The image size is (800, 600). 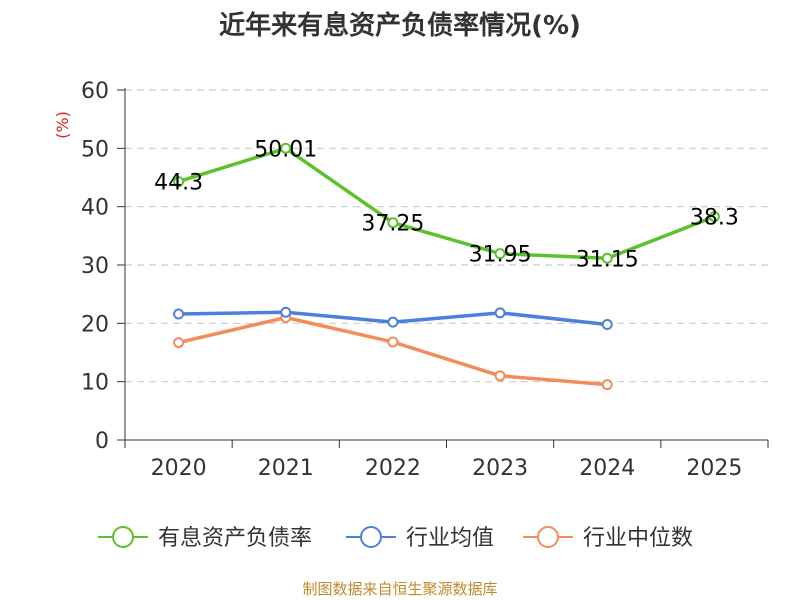 I want to click on data-label-2021: 50.01, so click(x=285, y=149).